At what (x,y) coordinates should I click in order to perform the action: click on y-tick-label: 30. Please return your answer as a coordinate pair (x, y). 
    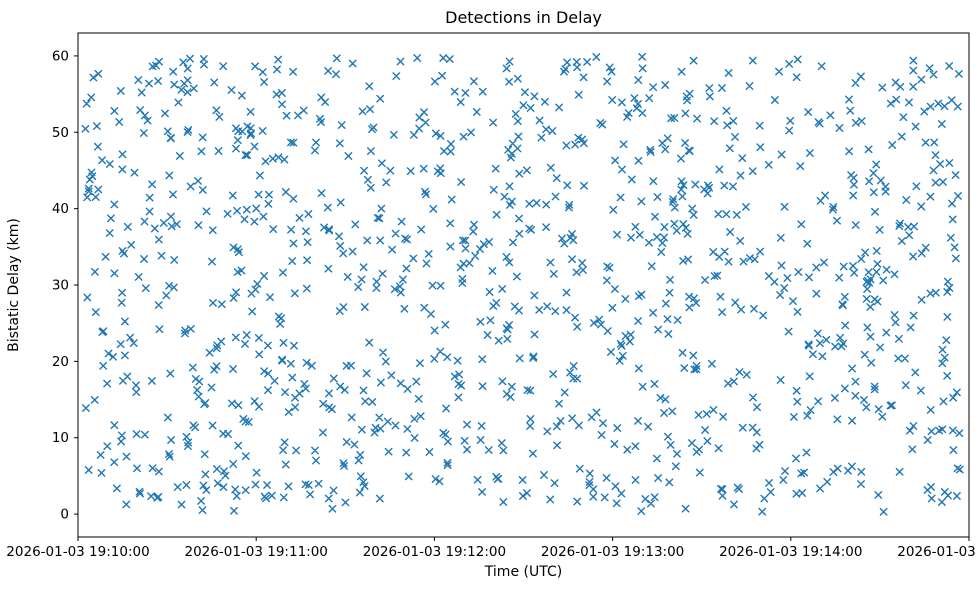
    Looking at the image, I should click on (60, 286).